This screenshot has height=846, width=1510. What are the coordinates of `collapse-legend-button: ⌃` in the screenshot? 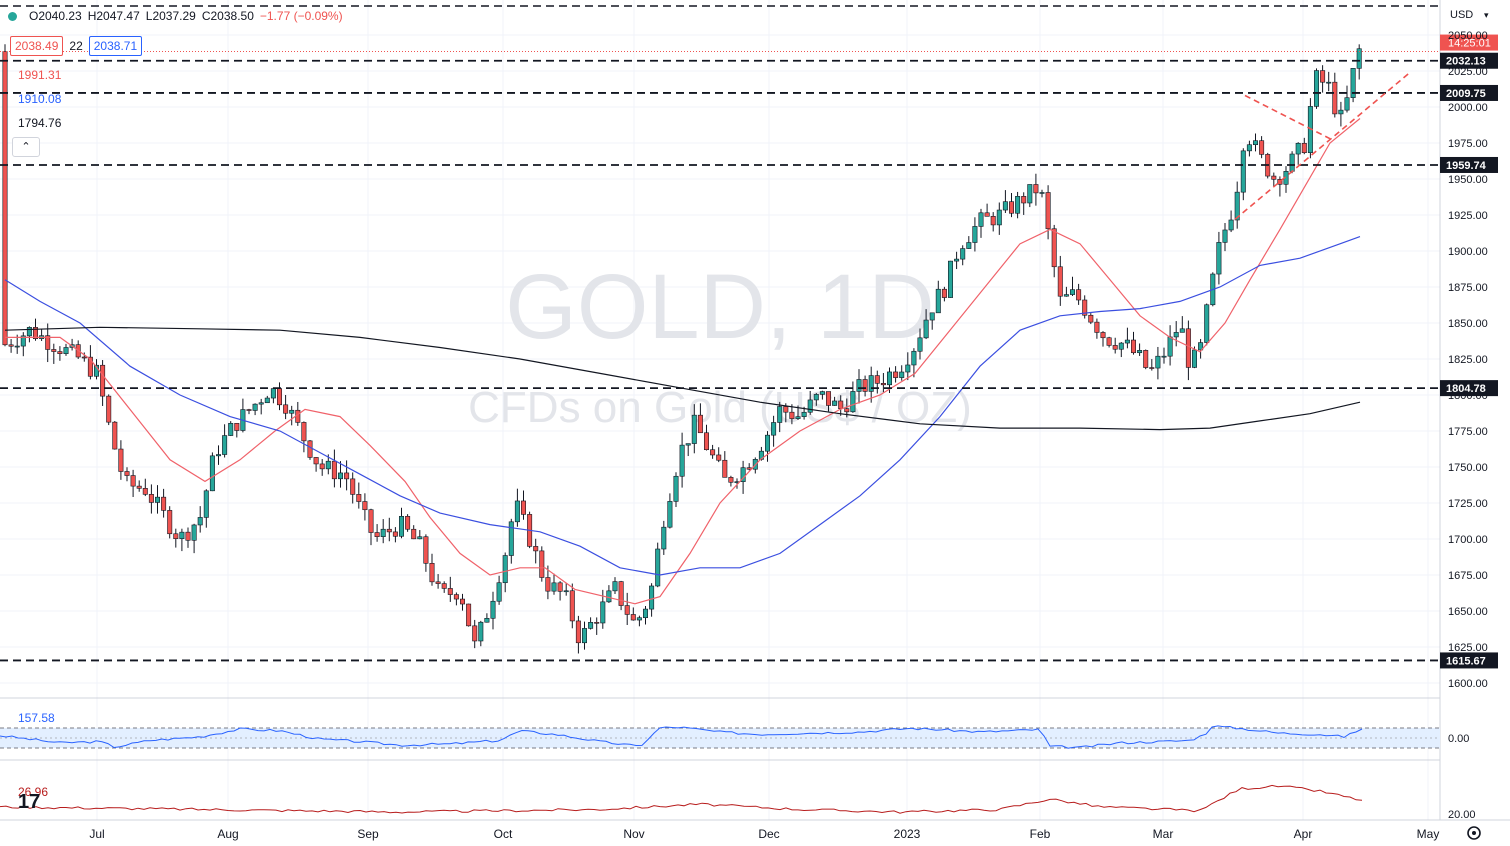 It's located at (26, 147).